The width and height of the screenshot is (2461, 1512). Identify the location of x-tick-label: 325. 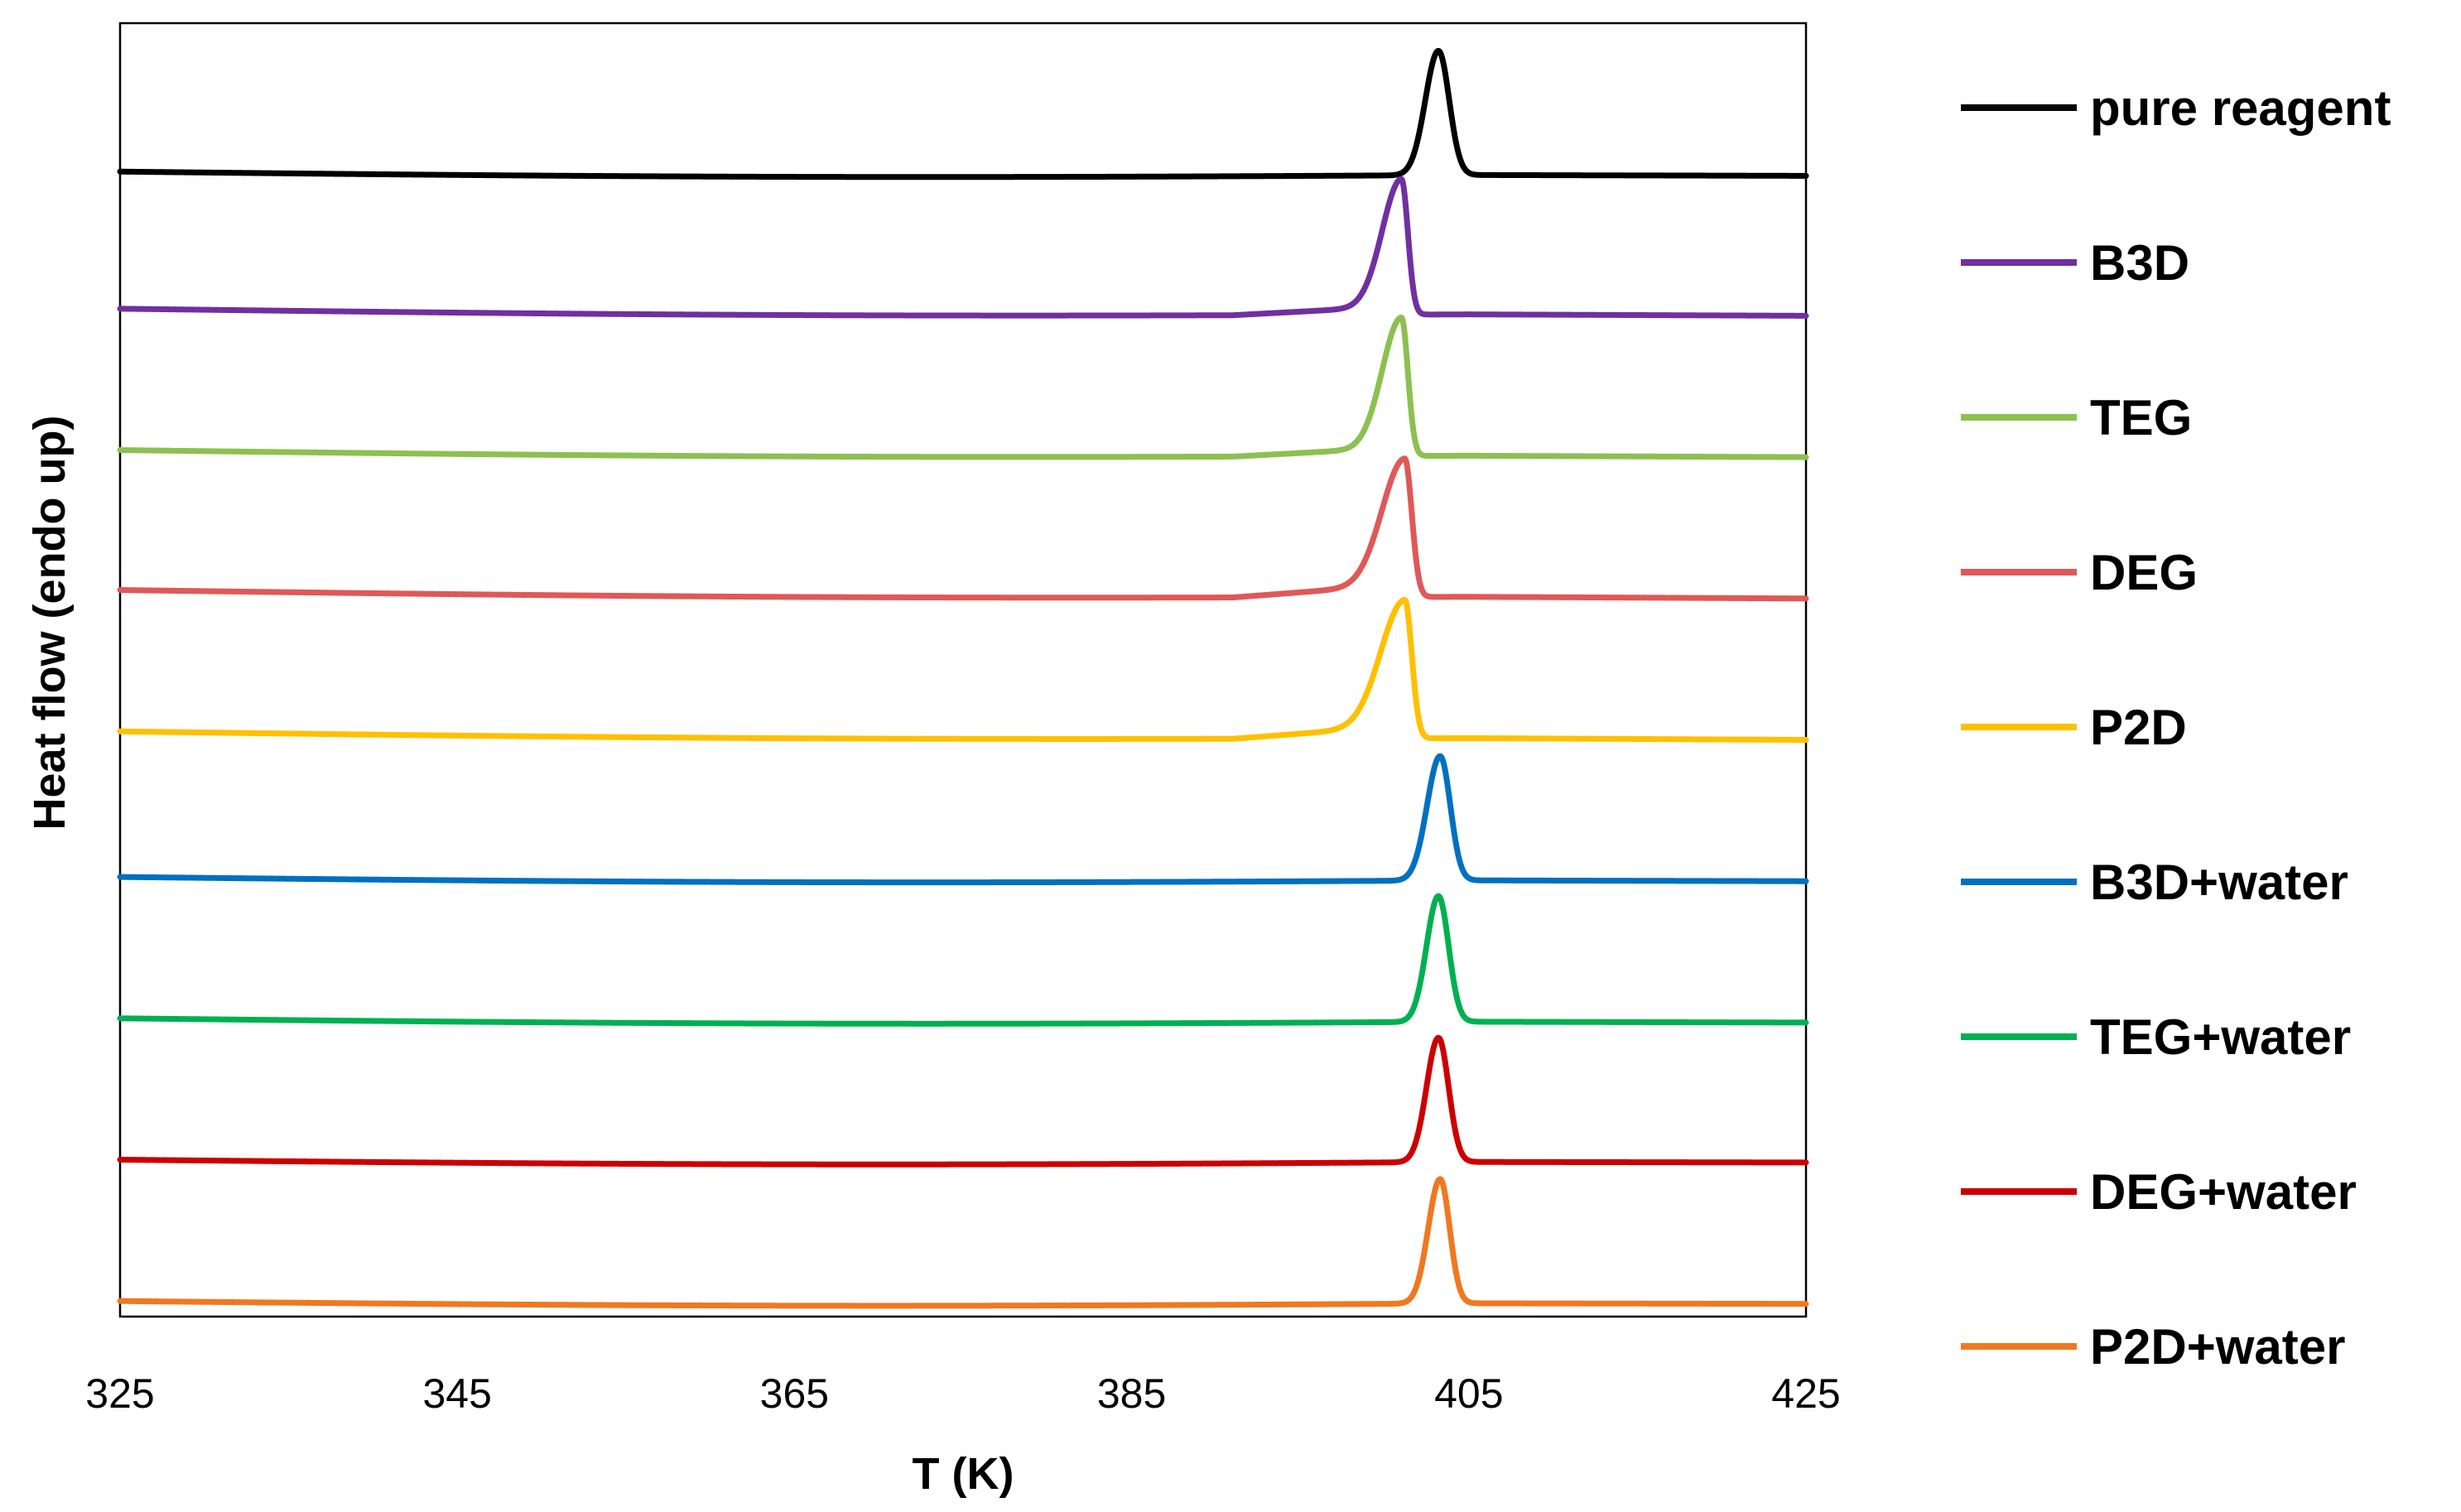
(119, 1393).